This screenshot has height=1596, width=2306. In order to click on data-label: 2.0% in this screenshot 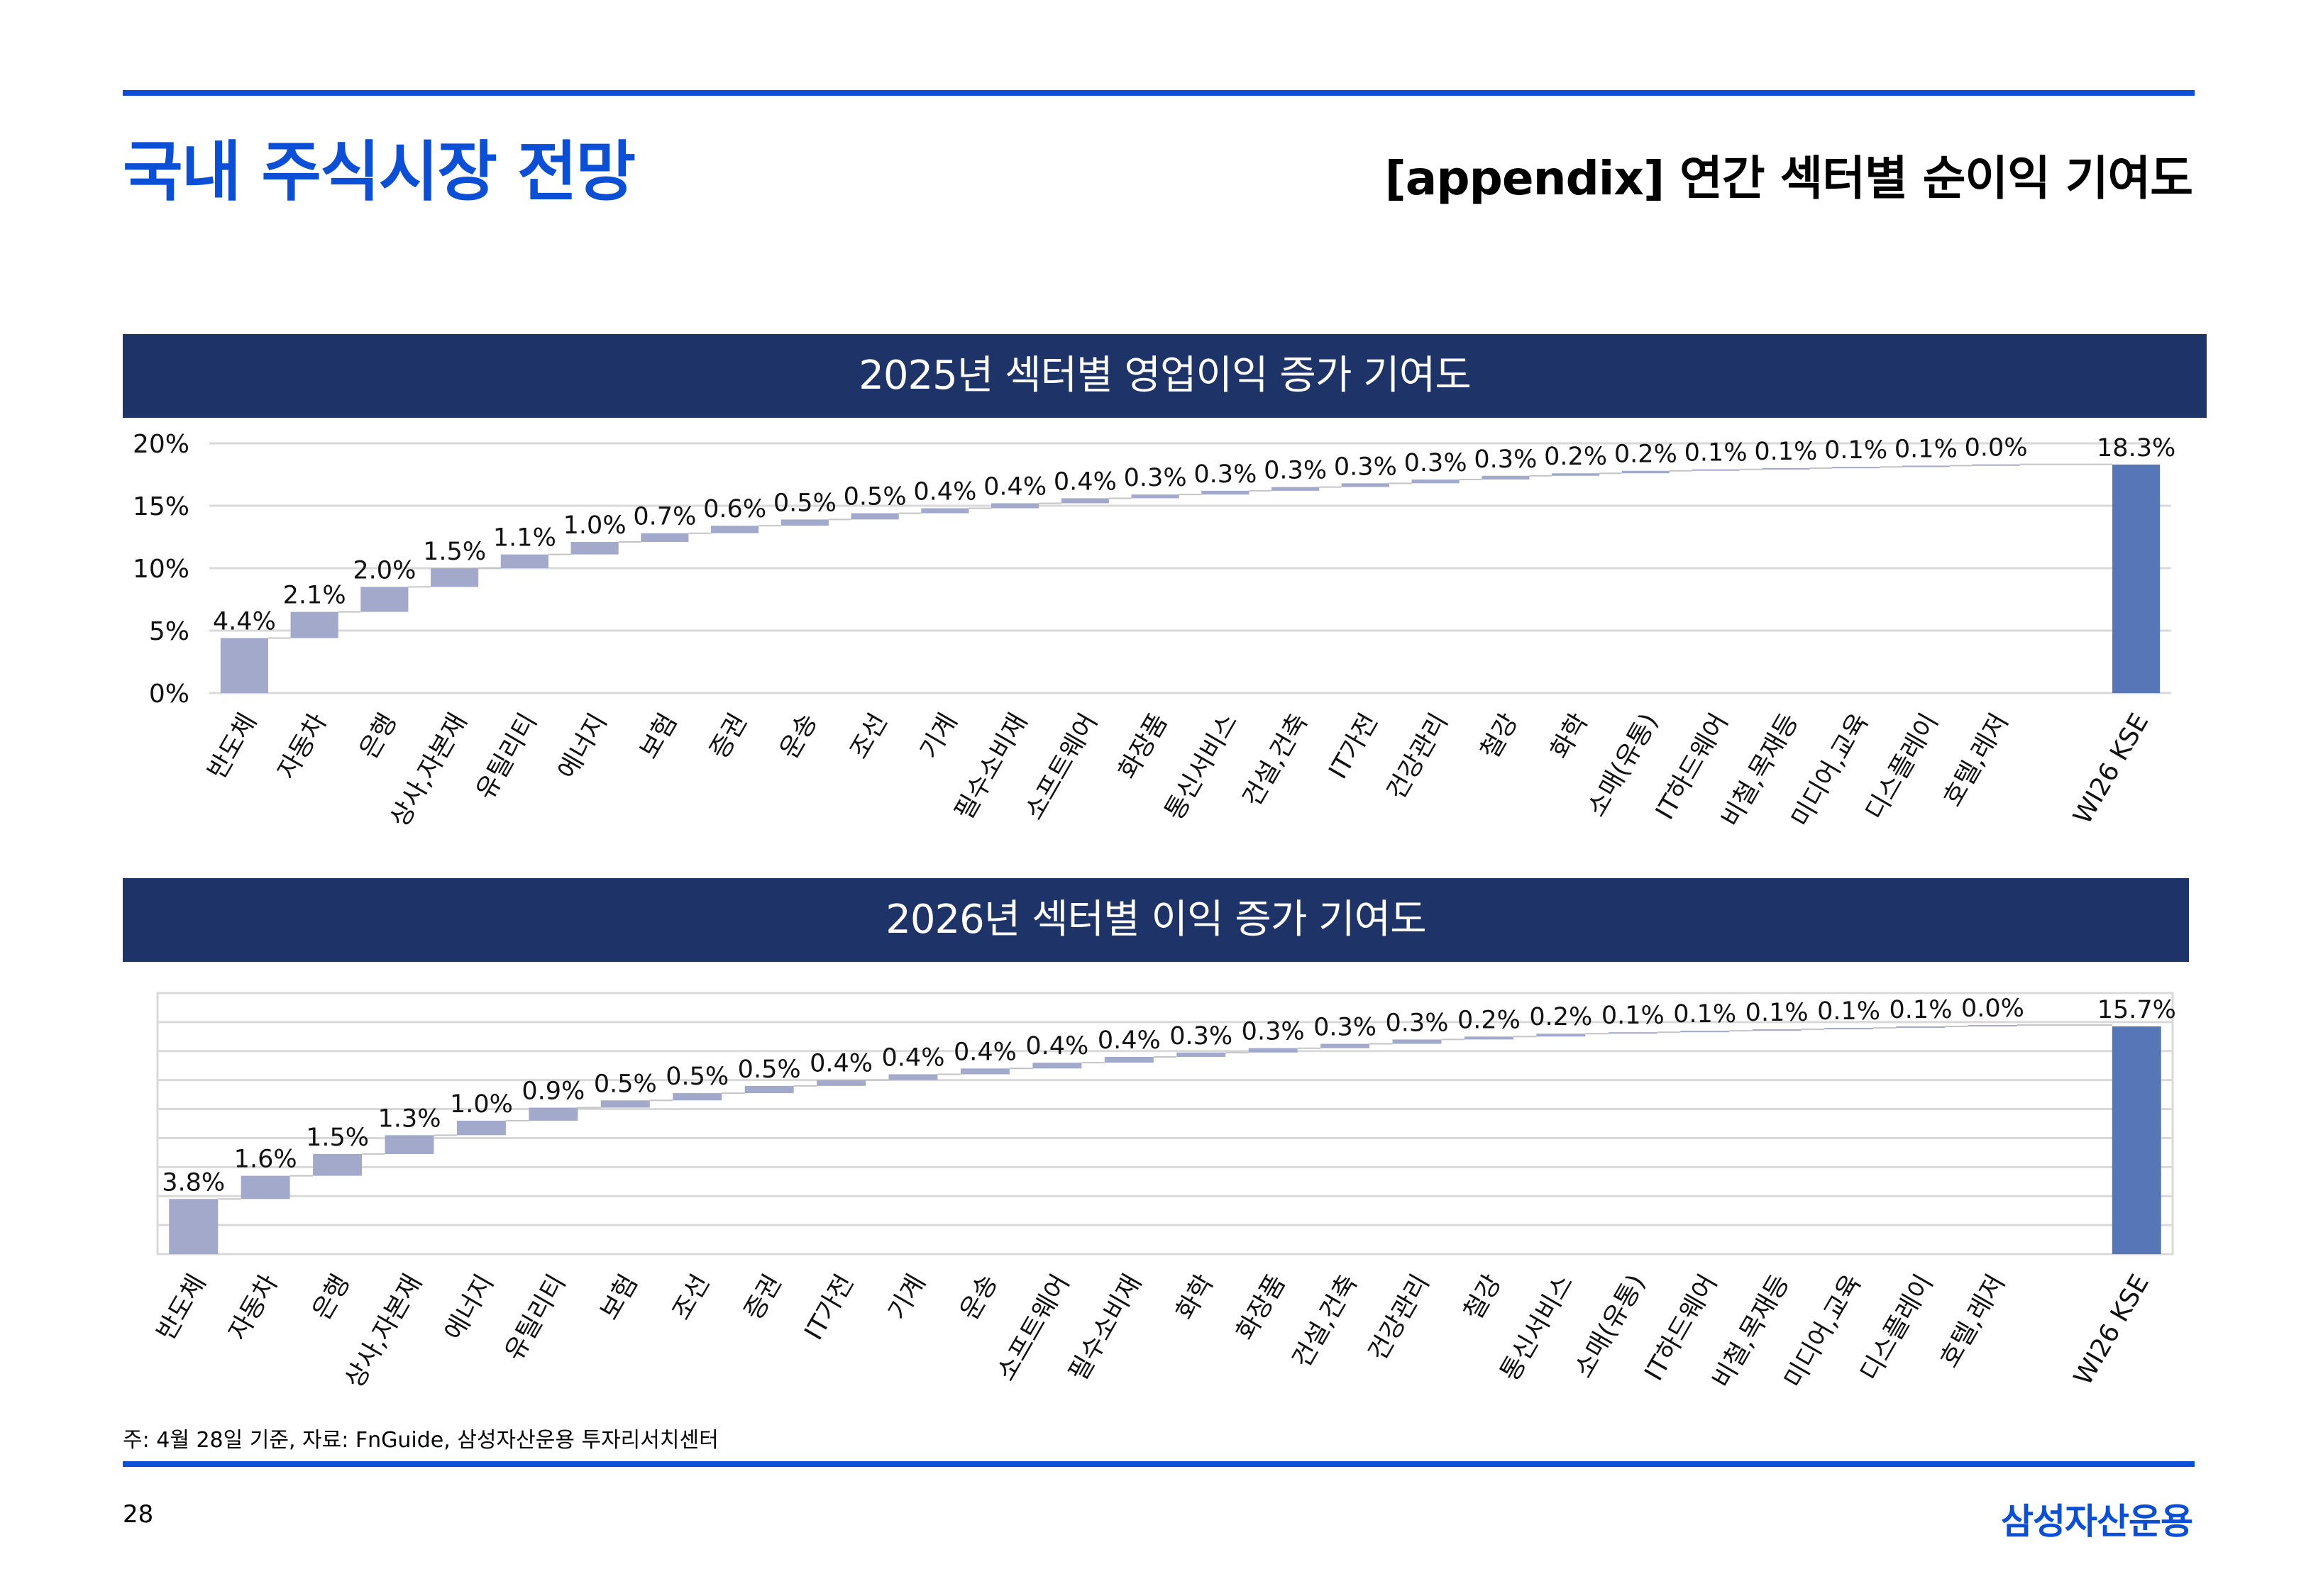, I will do `click(384, 570)`.